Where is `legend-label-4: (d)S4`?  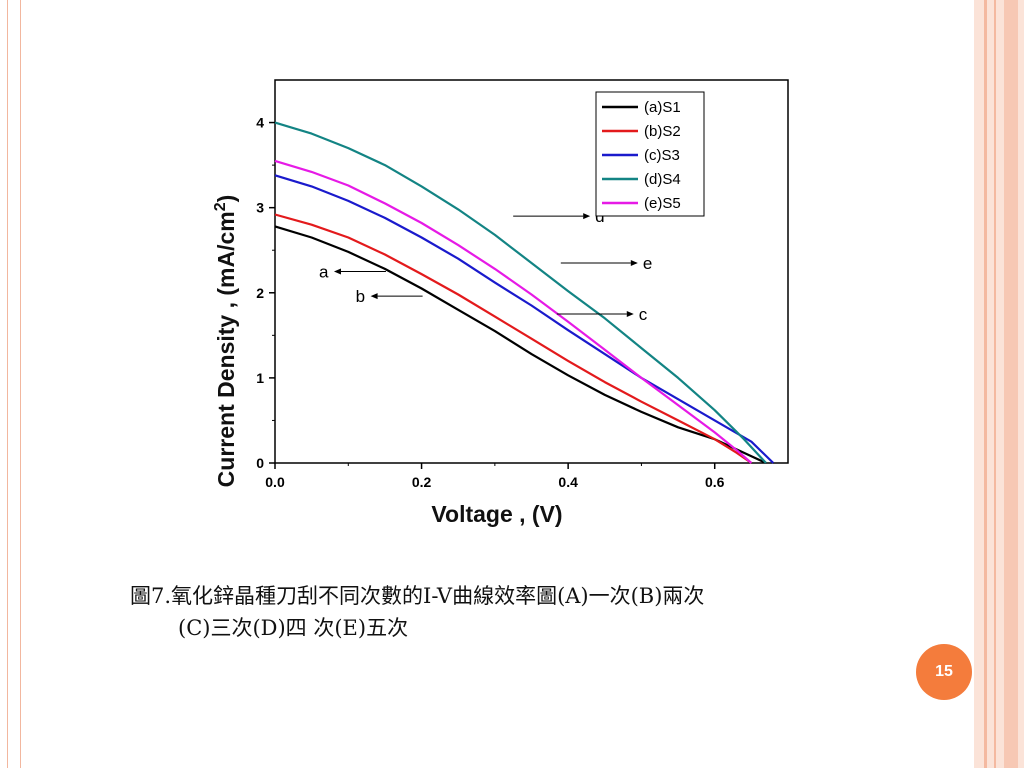
legend-label-4: (d)S4 is located at coordinates (662, 179).